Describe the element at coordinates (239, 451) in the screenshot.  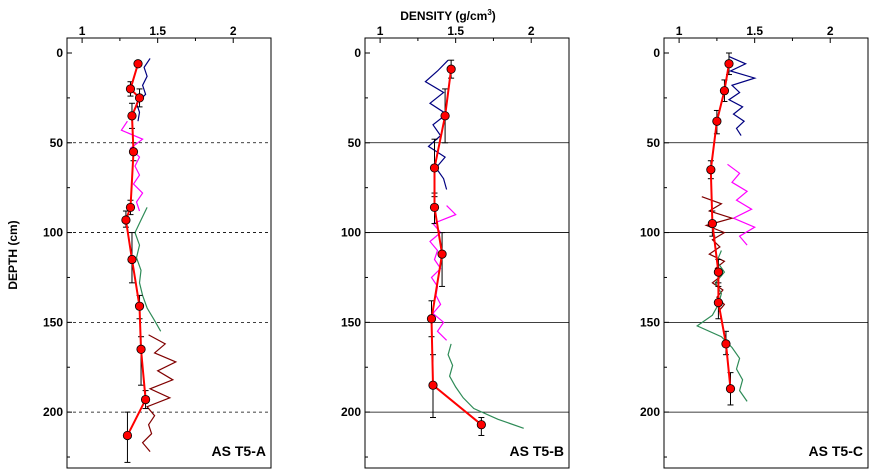
I see `panel-label: AS T5-A` at that location.